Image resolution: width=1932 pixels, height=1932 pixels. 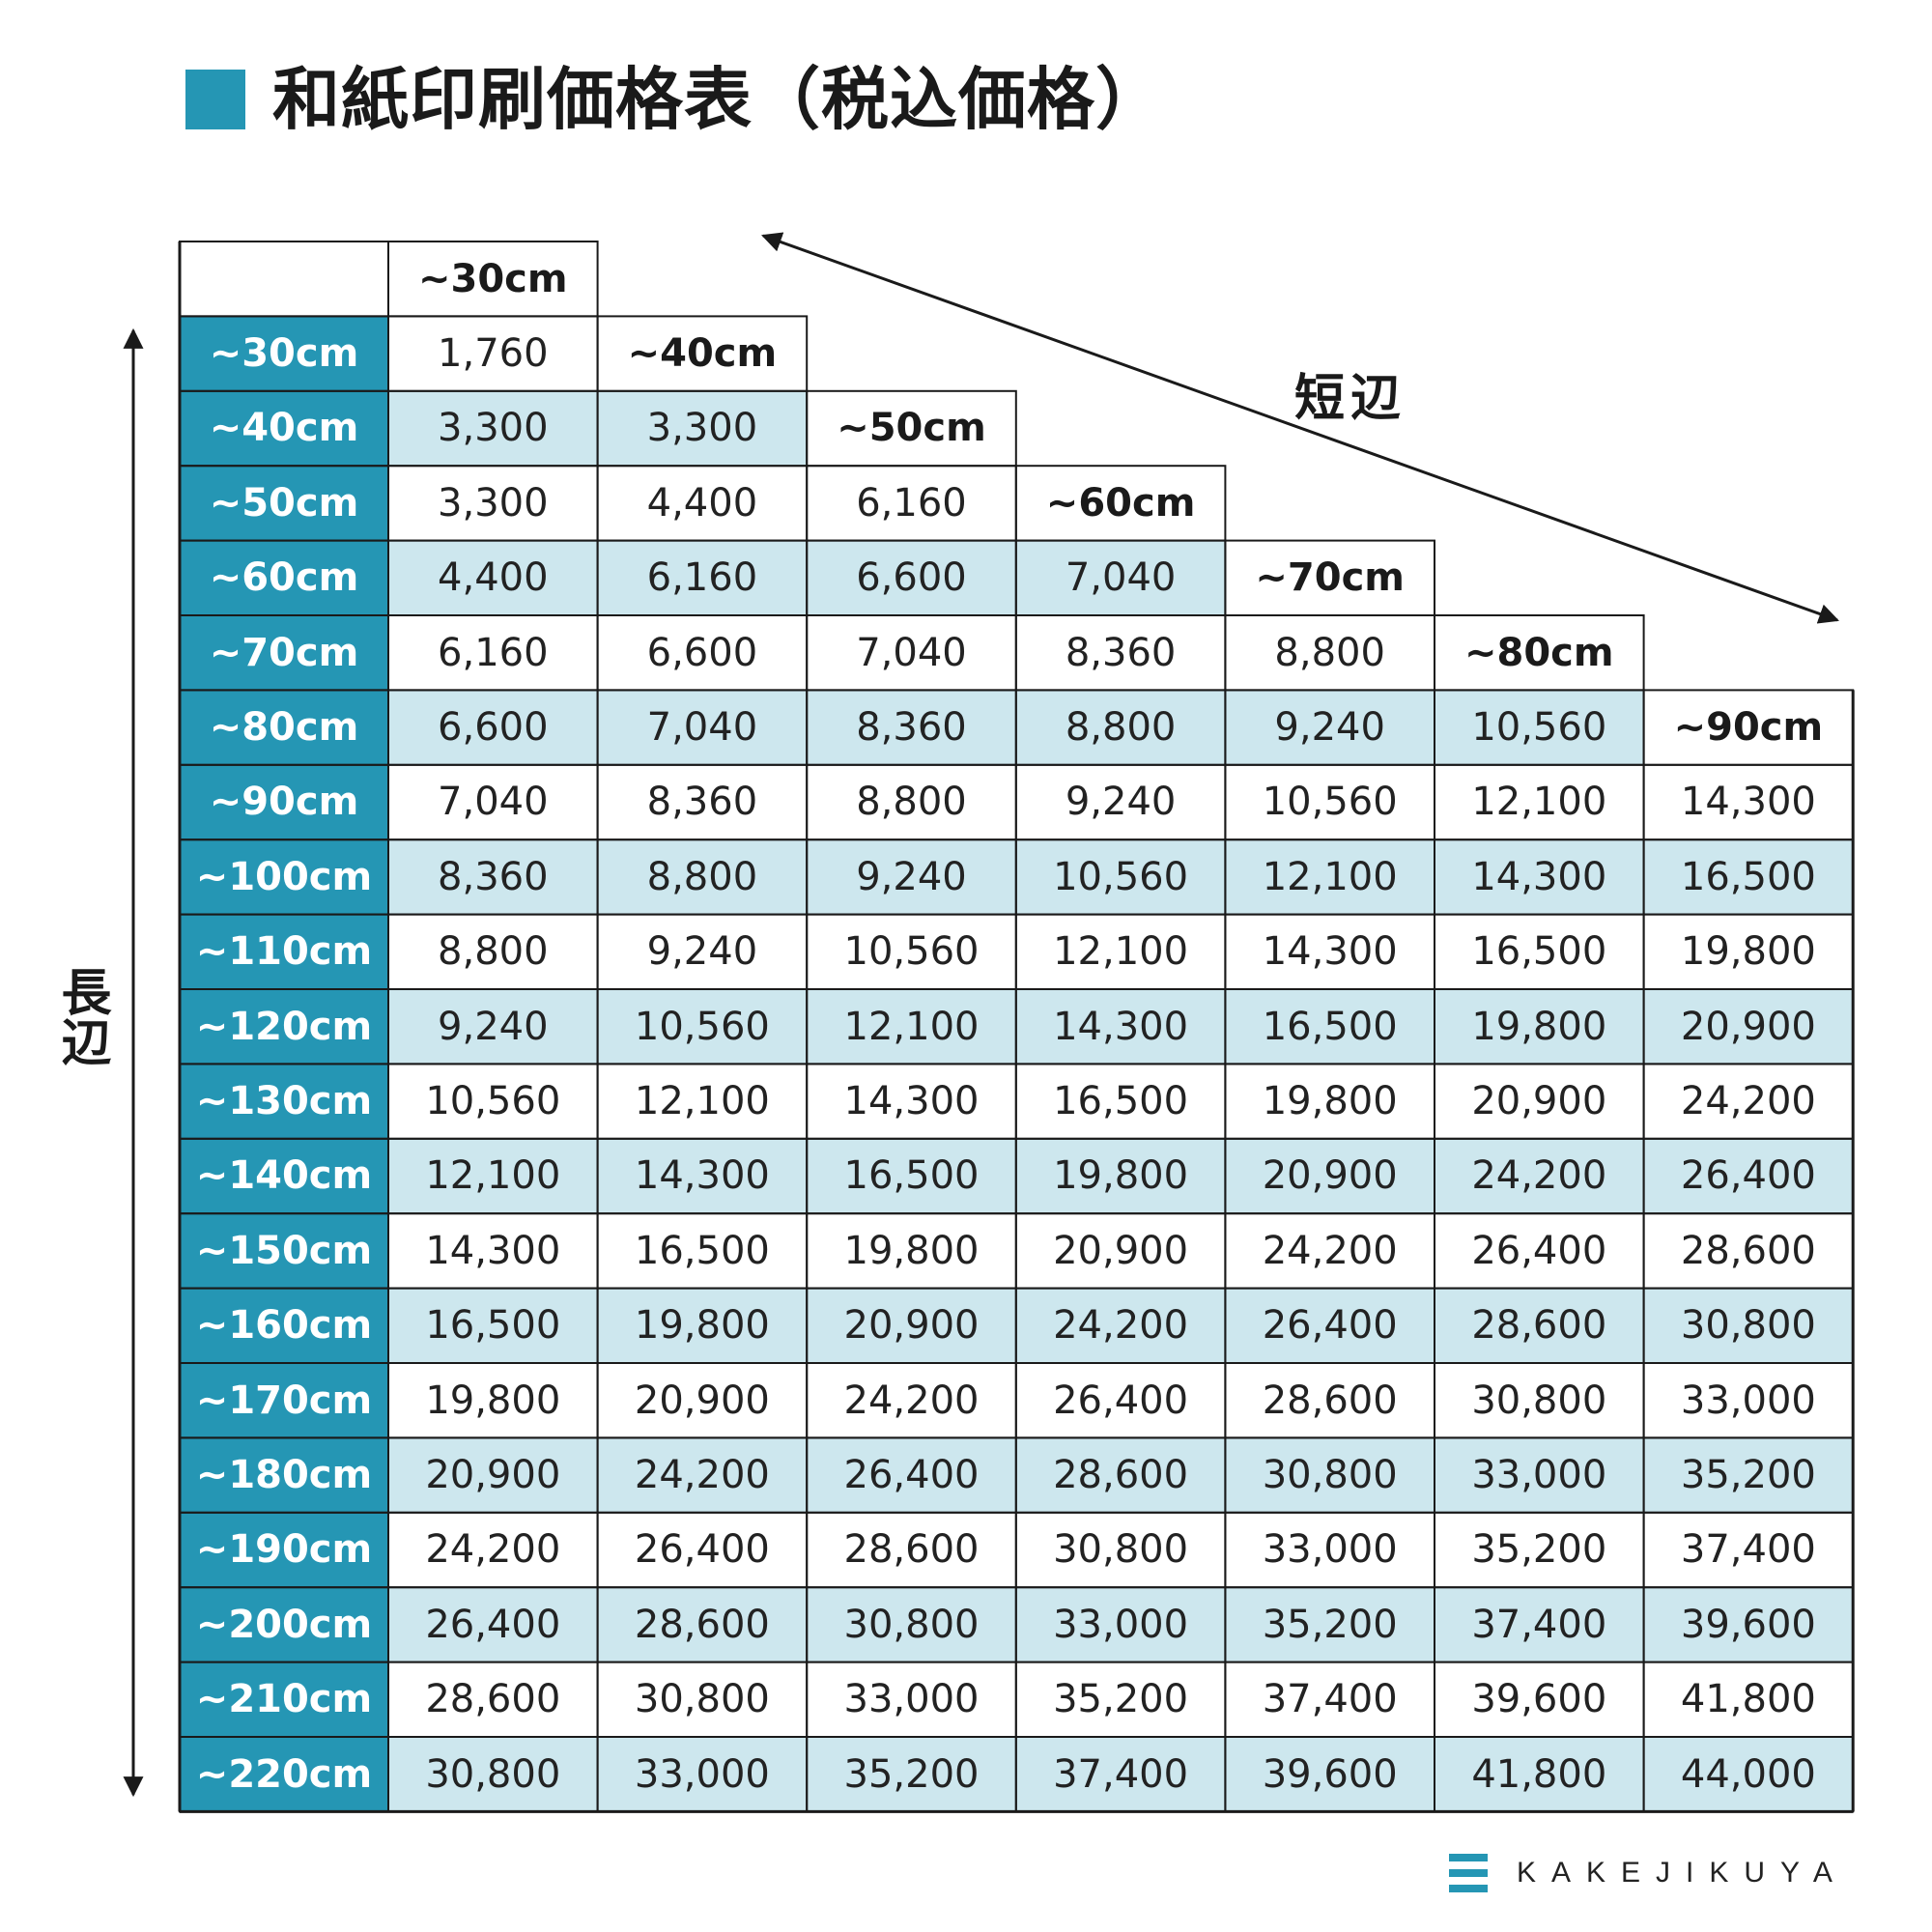 I want to click on table-corner, so click(x=284, y=279).